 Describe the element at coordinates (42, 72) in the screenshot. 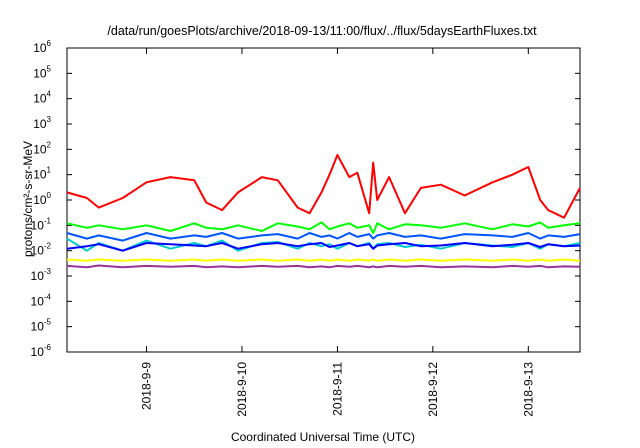

I see `y-tick-label: 10⁵` at that location.